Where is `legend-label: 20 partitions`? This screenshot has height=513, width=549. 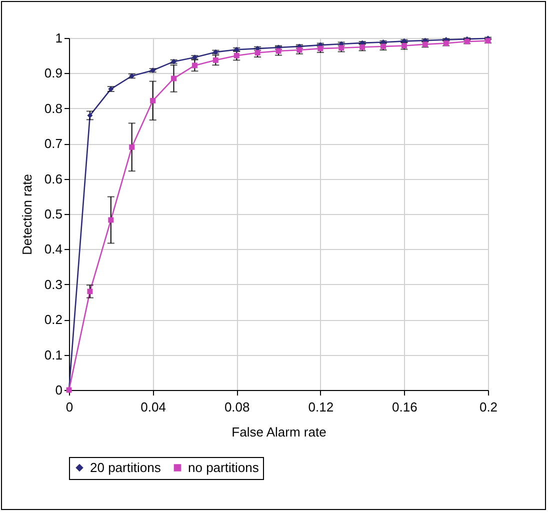
legend-label: 20 partitions is located at coordinates (126, 467).